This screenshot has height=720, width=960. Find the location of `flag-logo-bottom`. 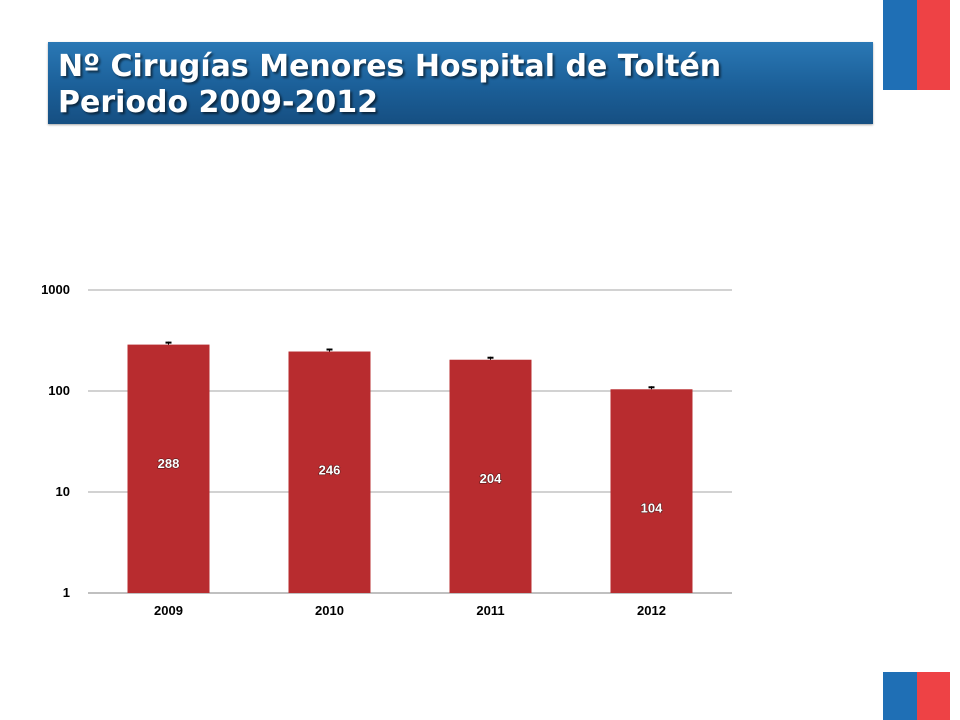

flag-logo-bottom is located at coordinates (916, 696).